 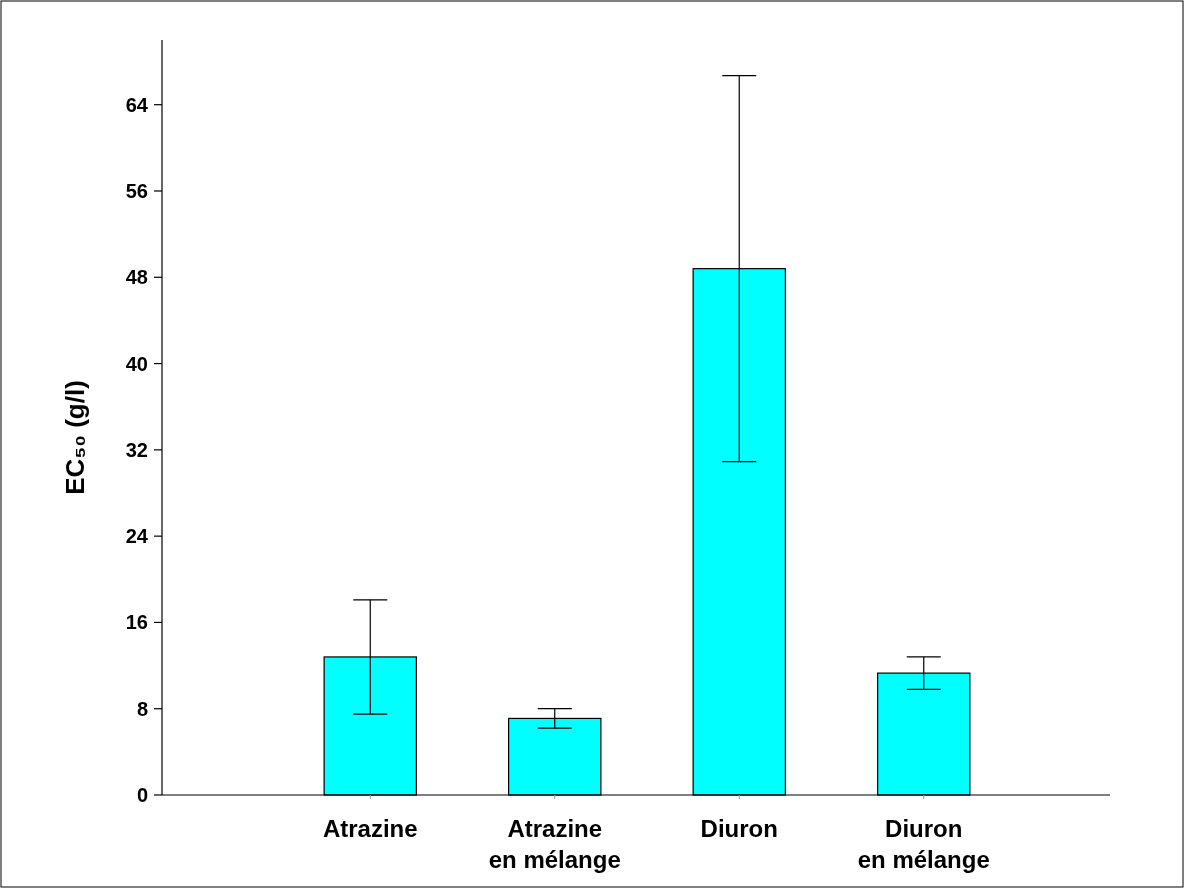 I want to click on x-tick-label: Diuron, so click(x=739, y=828).